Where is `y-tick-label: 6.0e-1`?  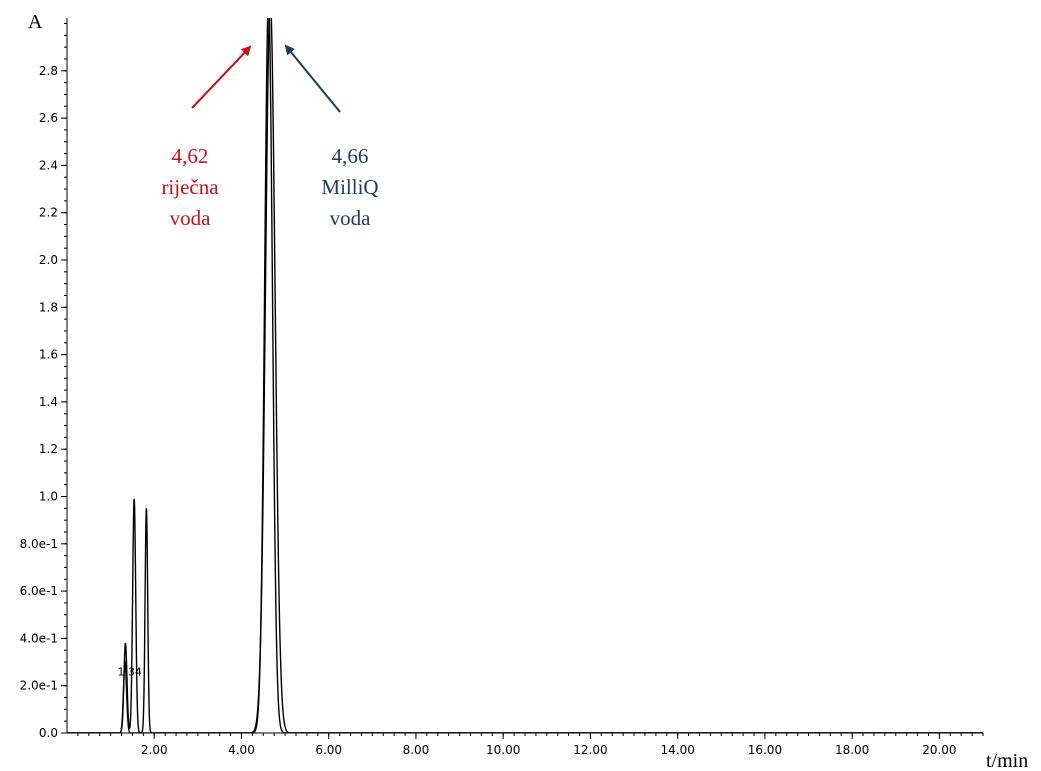
y-tick-label: 6.0e-1 is located at coordinates (39, 591).